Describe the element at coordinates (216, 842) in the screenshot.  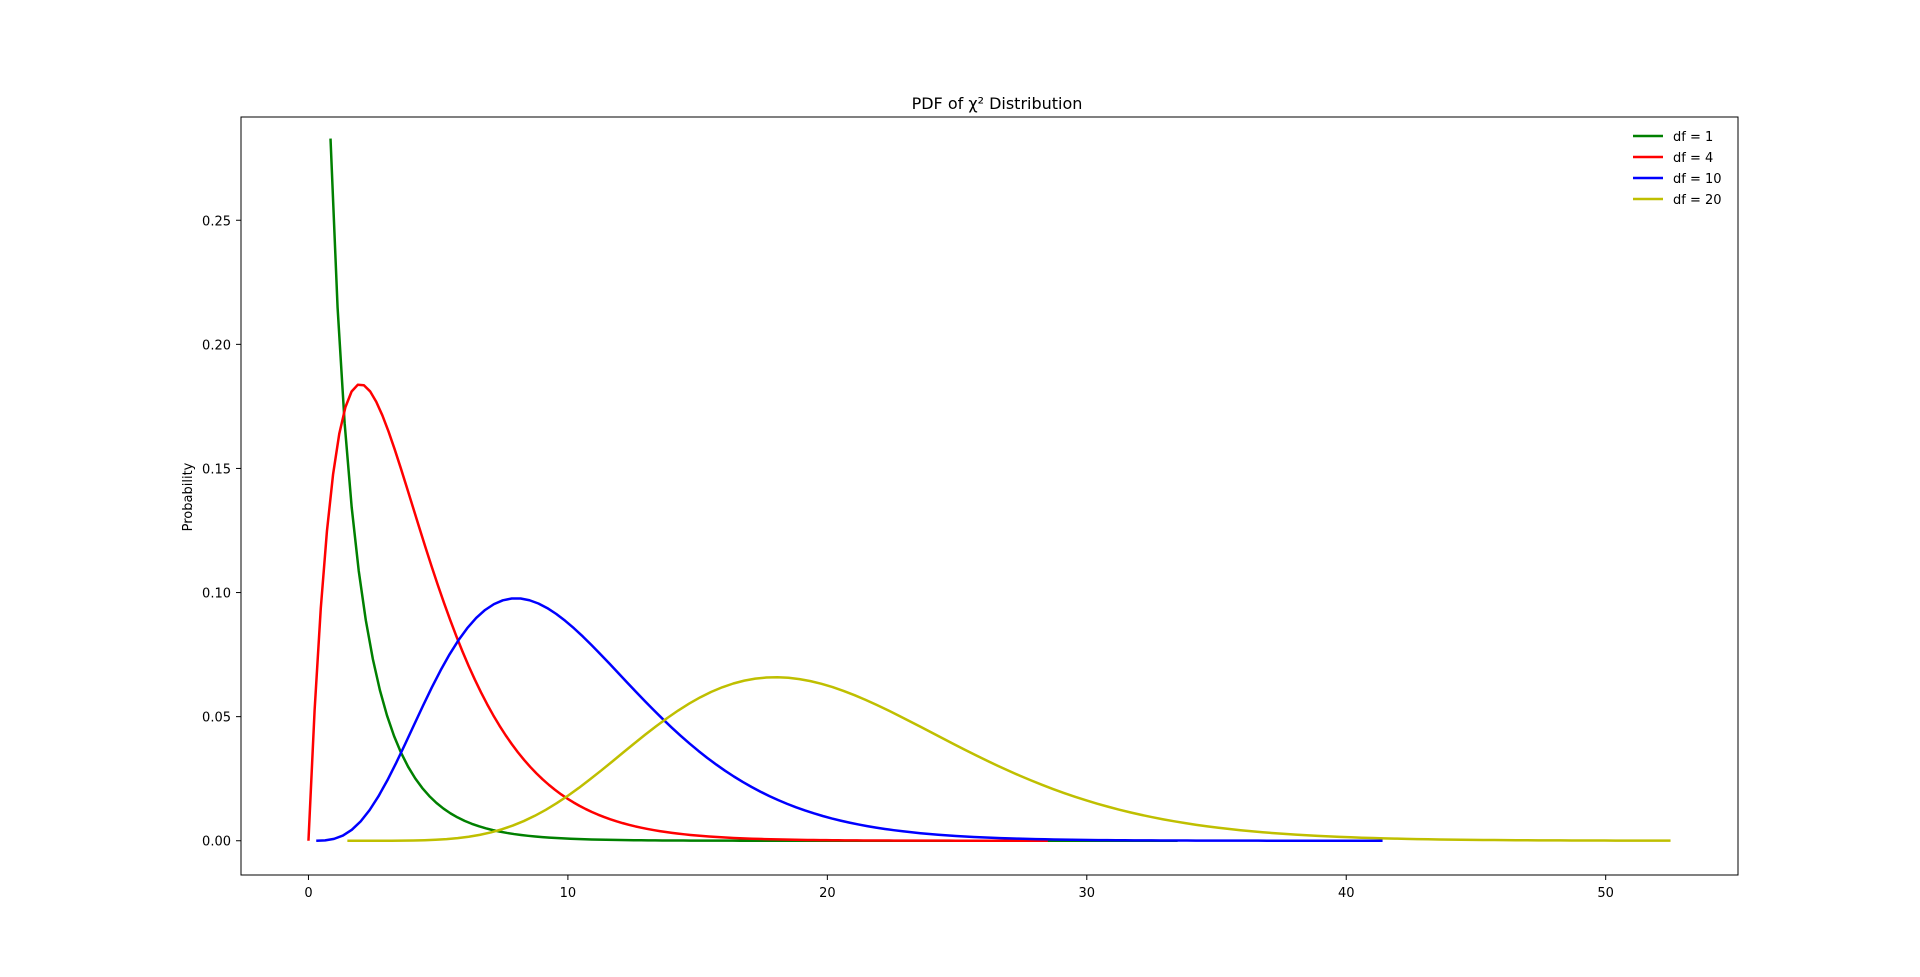
I see `y-tick-label: 0.00` at that location.